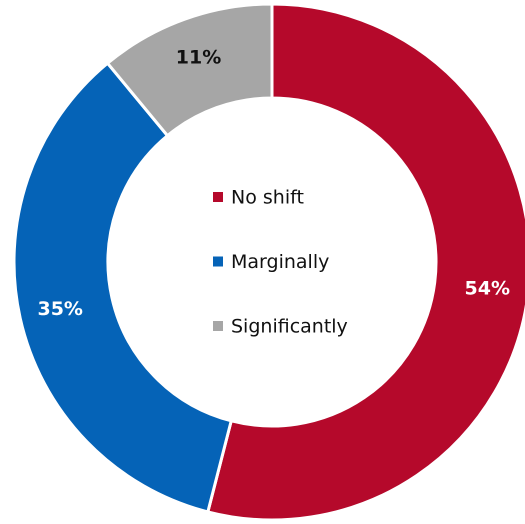 This screenshot has height=524, width=525. Describe the element at coordinates (289, 327) in the screenshot. I see `legend-label: Significantly` at that location.